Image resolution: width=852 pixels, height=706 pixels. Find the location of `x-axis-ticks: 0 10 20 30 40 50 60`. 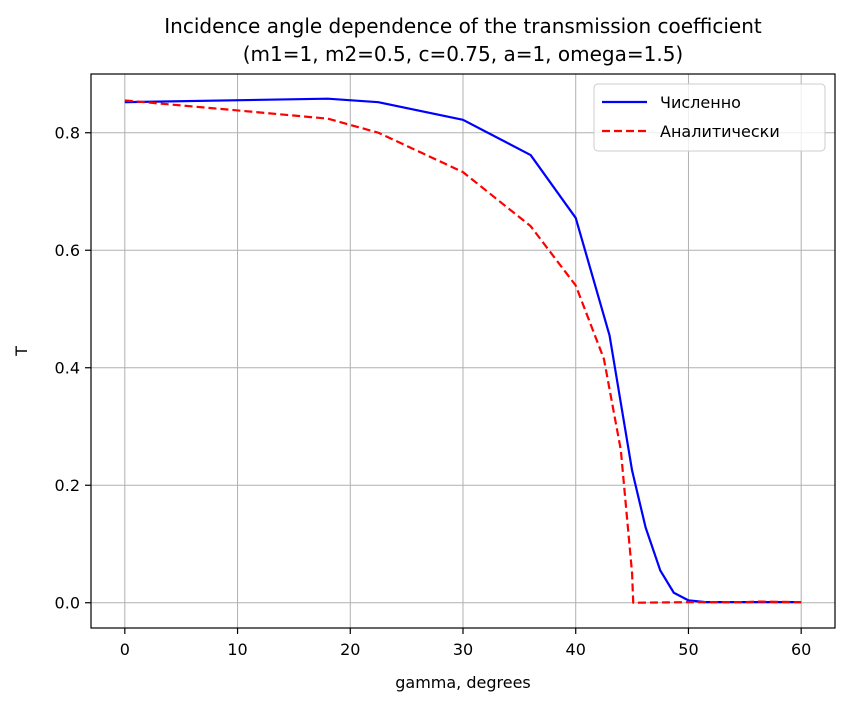

x-axis-ticks: 0 10 20 30 40 50 60 is located at coordinates (465, 643).